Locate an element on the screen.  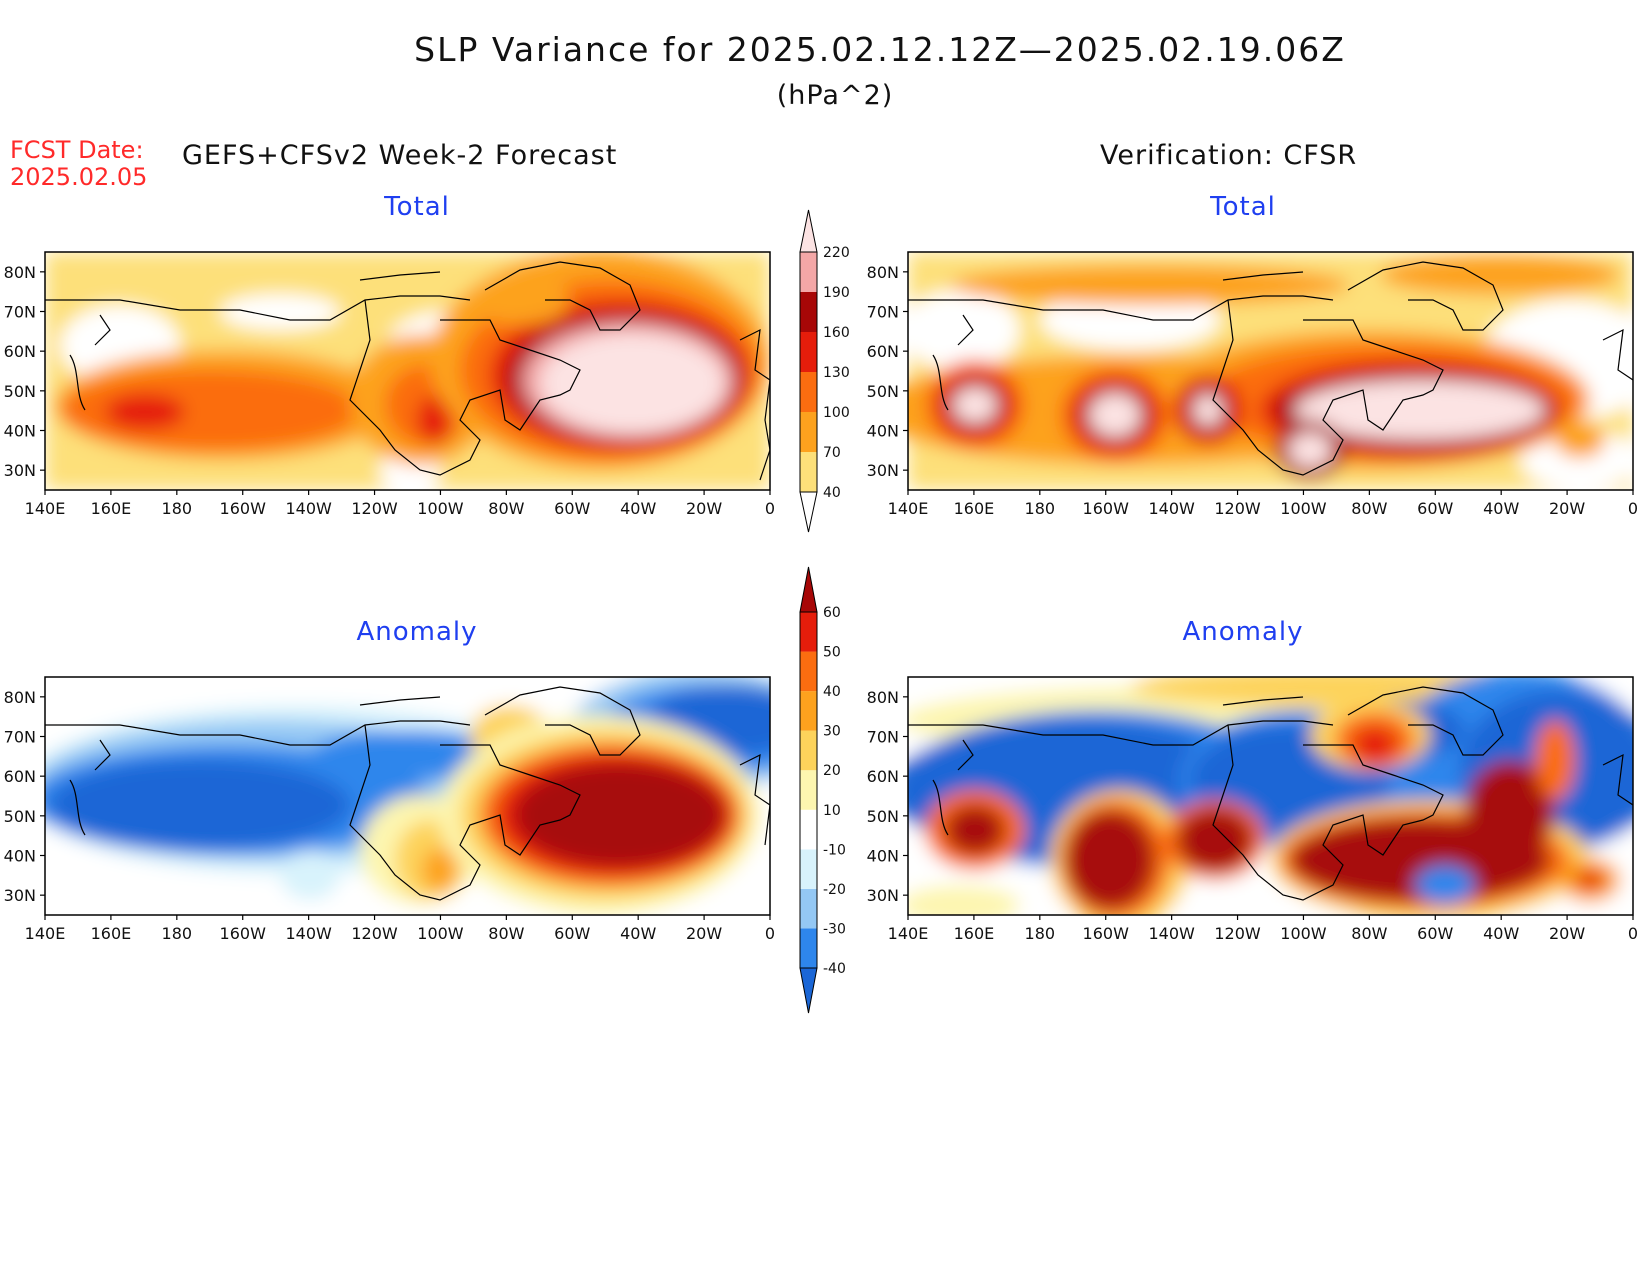
verification-total-field is located at coordinates (1270, 371).